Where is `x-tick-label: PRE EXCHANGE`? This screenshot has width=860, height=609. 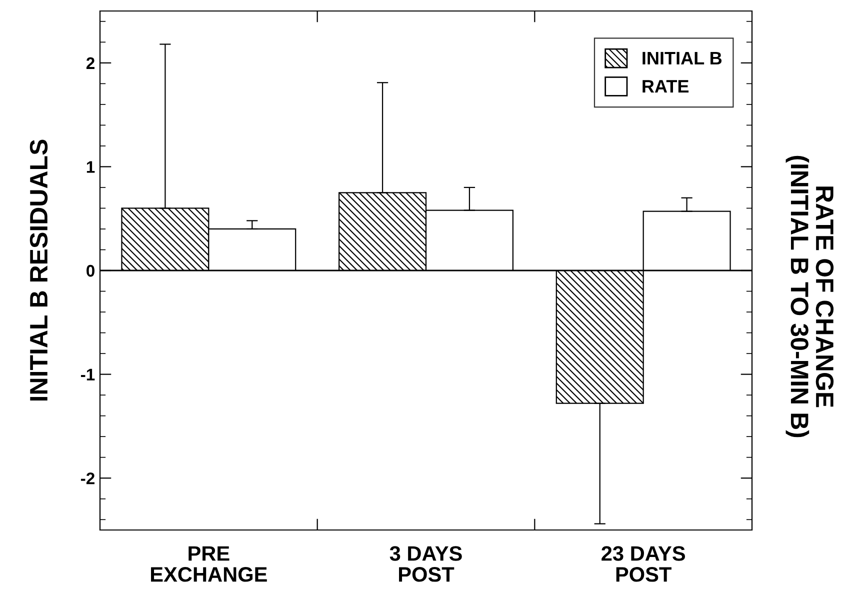
x-tick-label: PRE EXCHANGE is located at coordinates (209, 564).